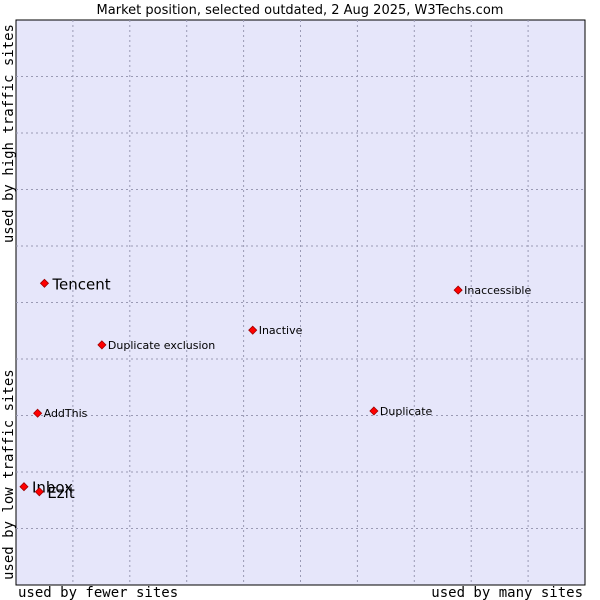  I want to click on y-axis-label-top: used by high traffic sites, so click(9, 133).